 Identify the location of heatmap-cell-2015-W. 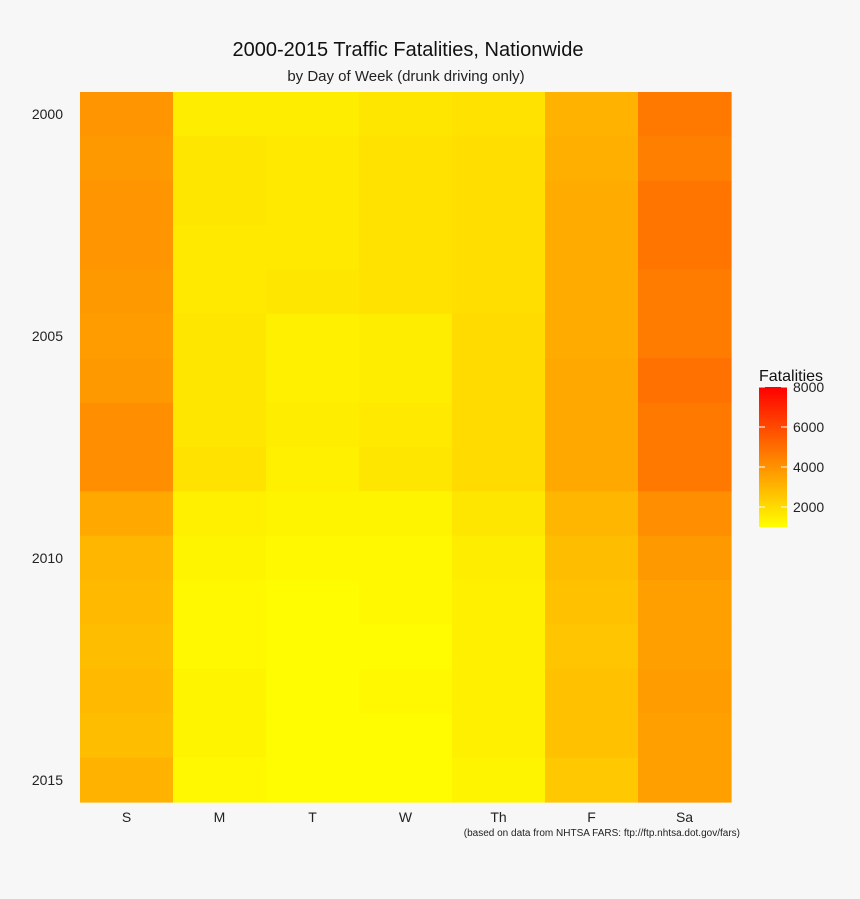
(406, 780).